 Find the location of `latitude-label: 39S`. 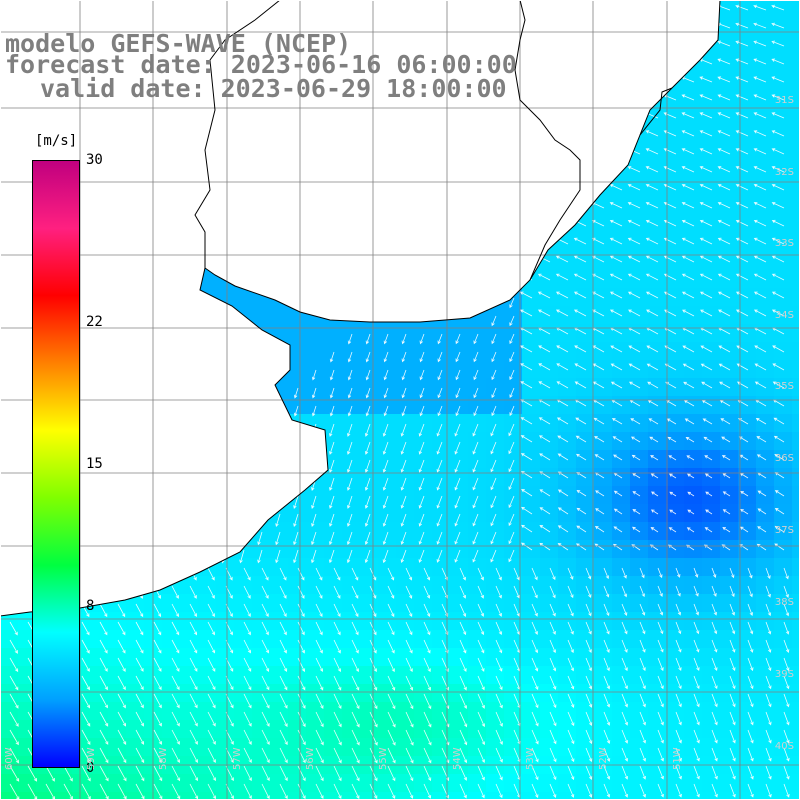

latitude-label: 39S is located at coordinates (784, 674).